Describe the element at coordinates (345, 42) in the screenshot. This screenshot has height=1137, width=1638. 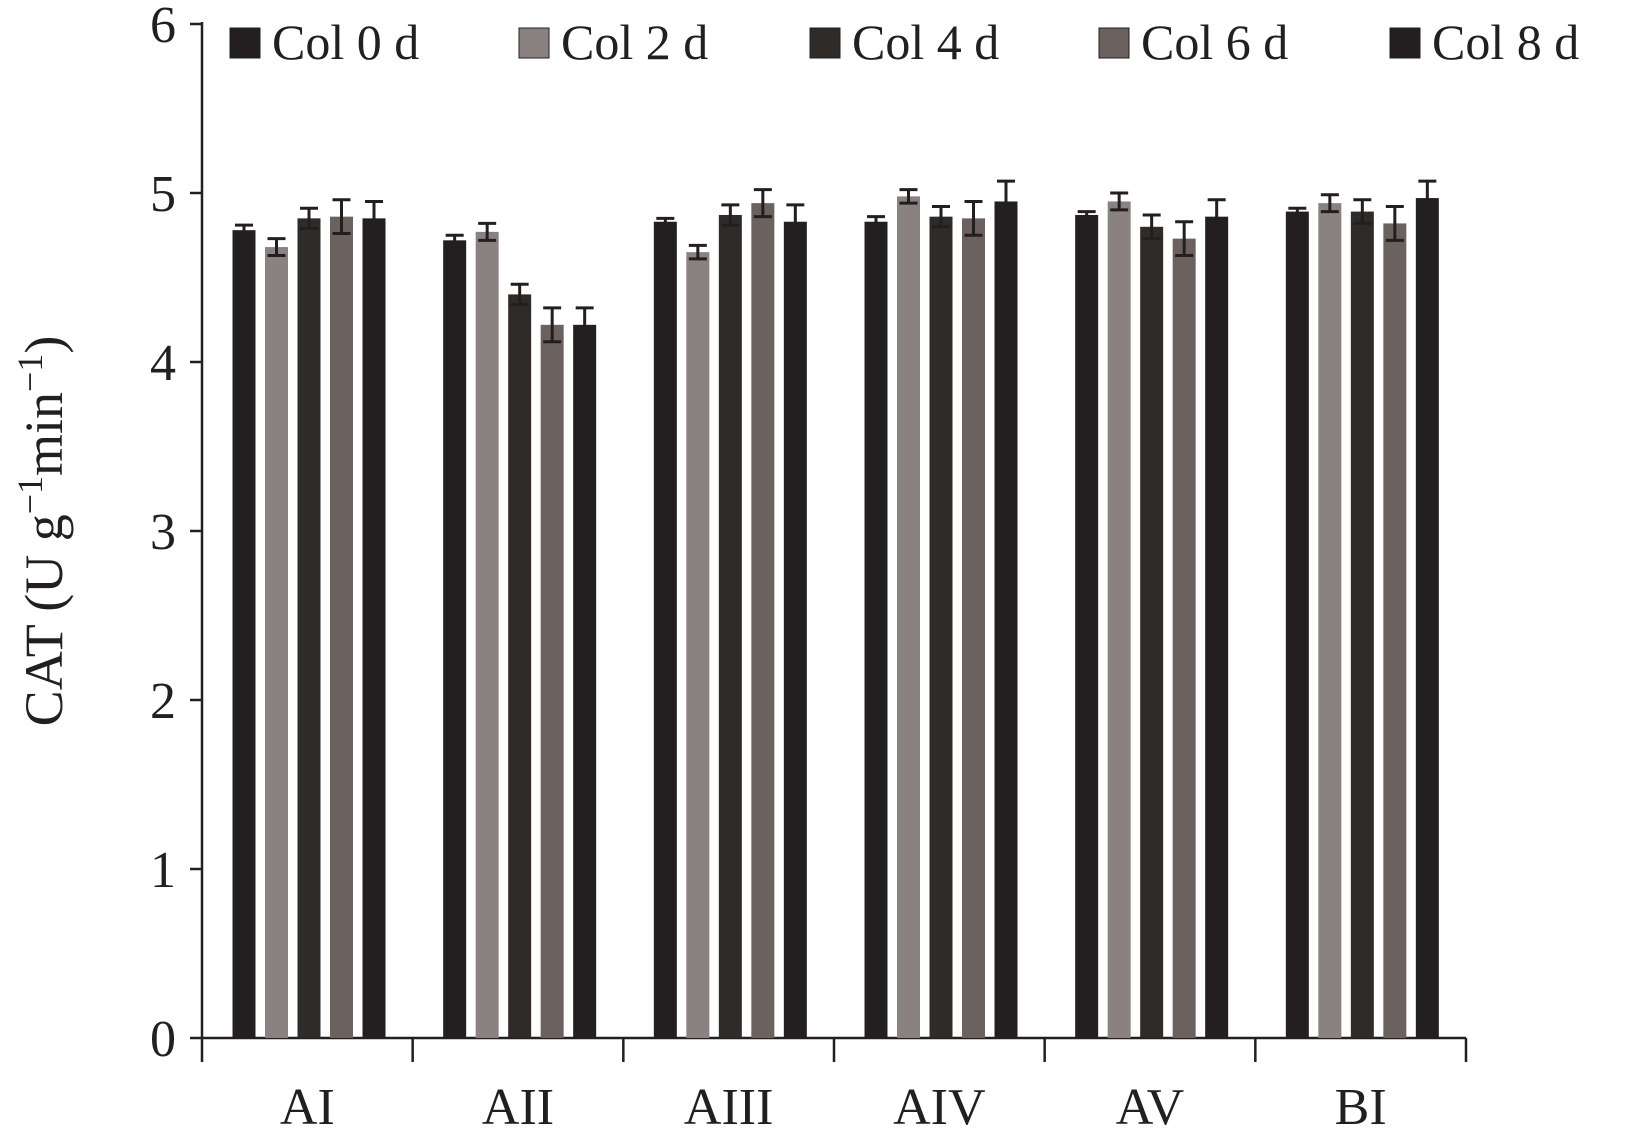
I see `legend-label: Col 0 d` at that location.